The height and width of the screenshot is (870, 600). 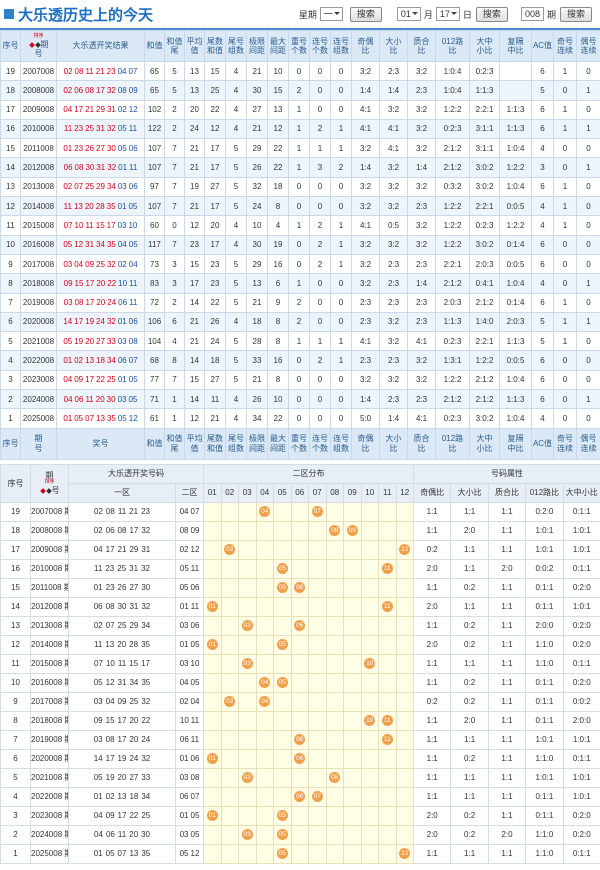 I want to click on front-number: 09, so click(x=98, y=721).